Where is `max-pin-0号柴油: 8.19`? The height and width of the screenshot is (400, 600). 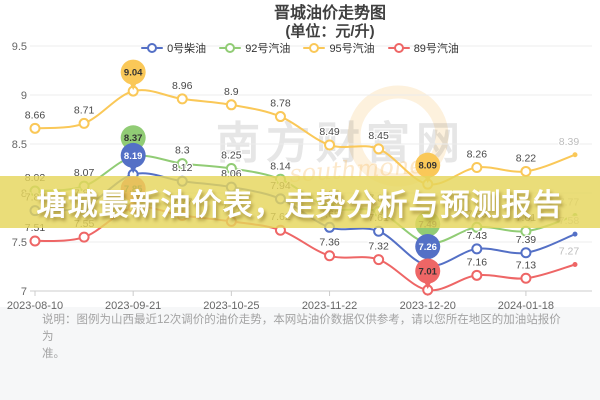 max-pin-0号柴油: 8.19 is located at coordinates (133, 158).